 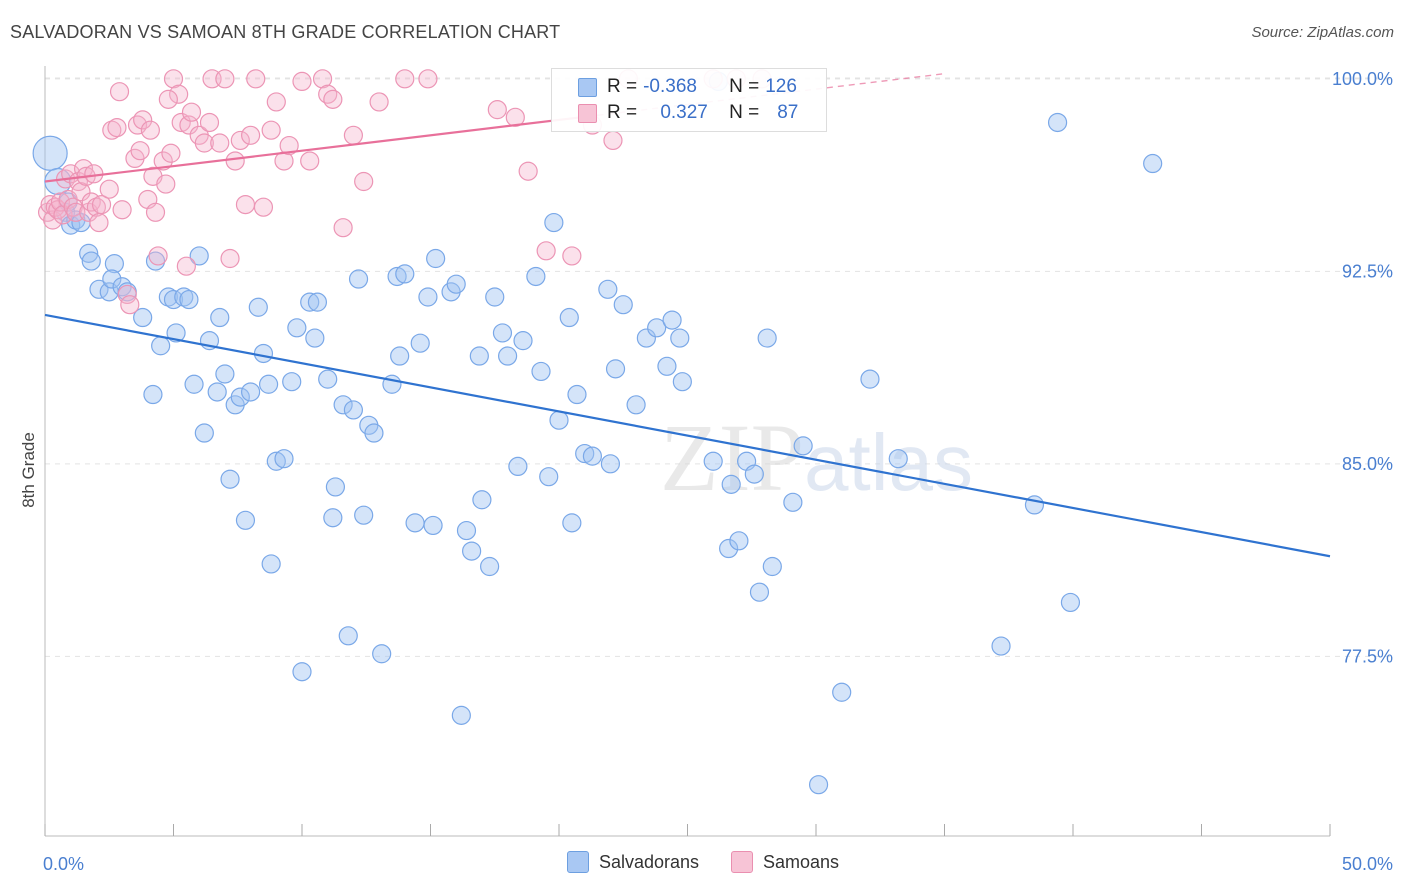 What do you see at coordinates (788, 112) in the screenshot?
I see `legend-n-value: 87` at bounding box center [788, 112].